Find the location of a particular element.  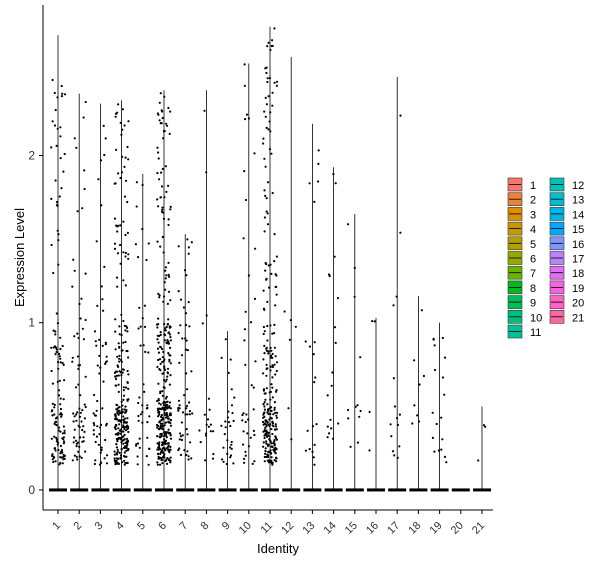

x-tick-label: 6 is located at coordinates (162, 526).